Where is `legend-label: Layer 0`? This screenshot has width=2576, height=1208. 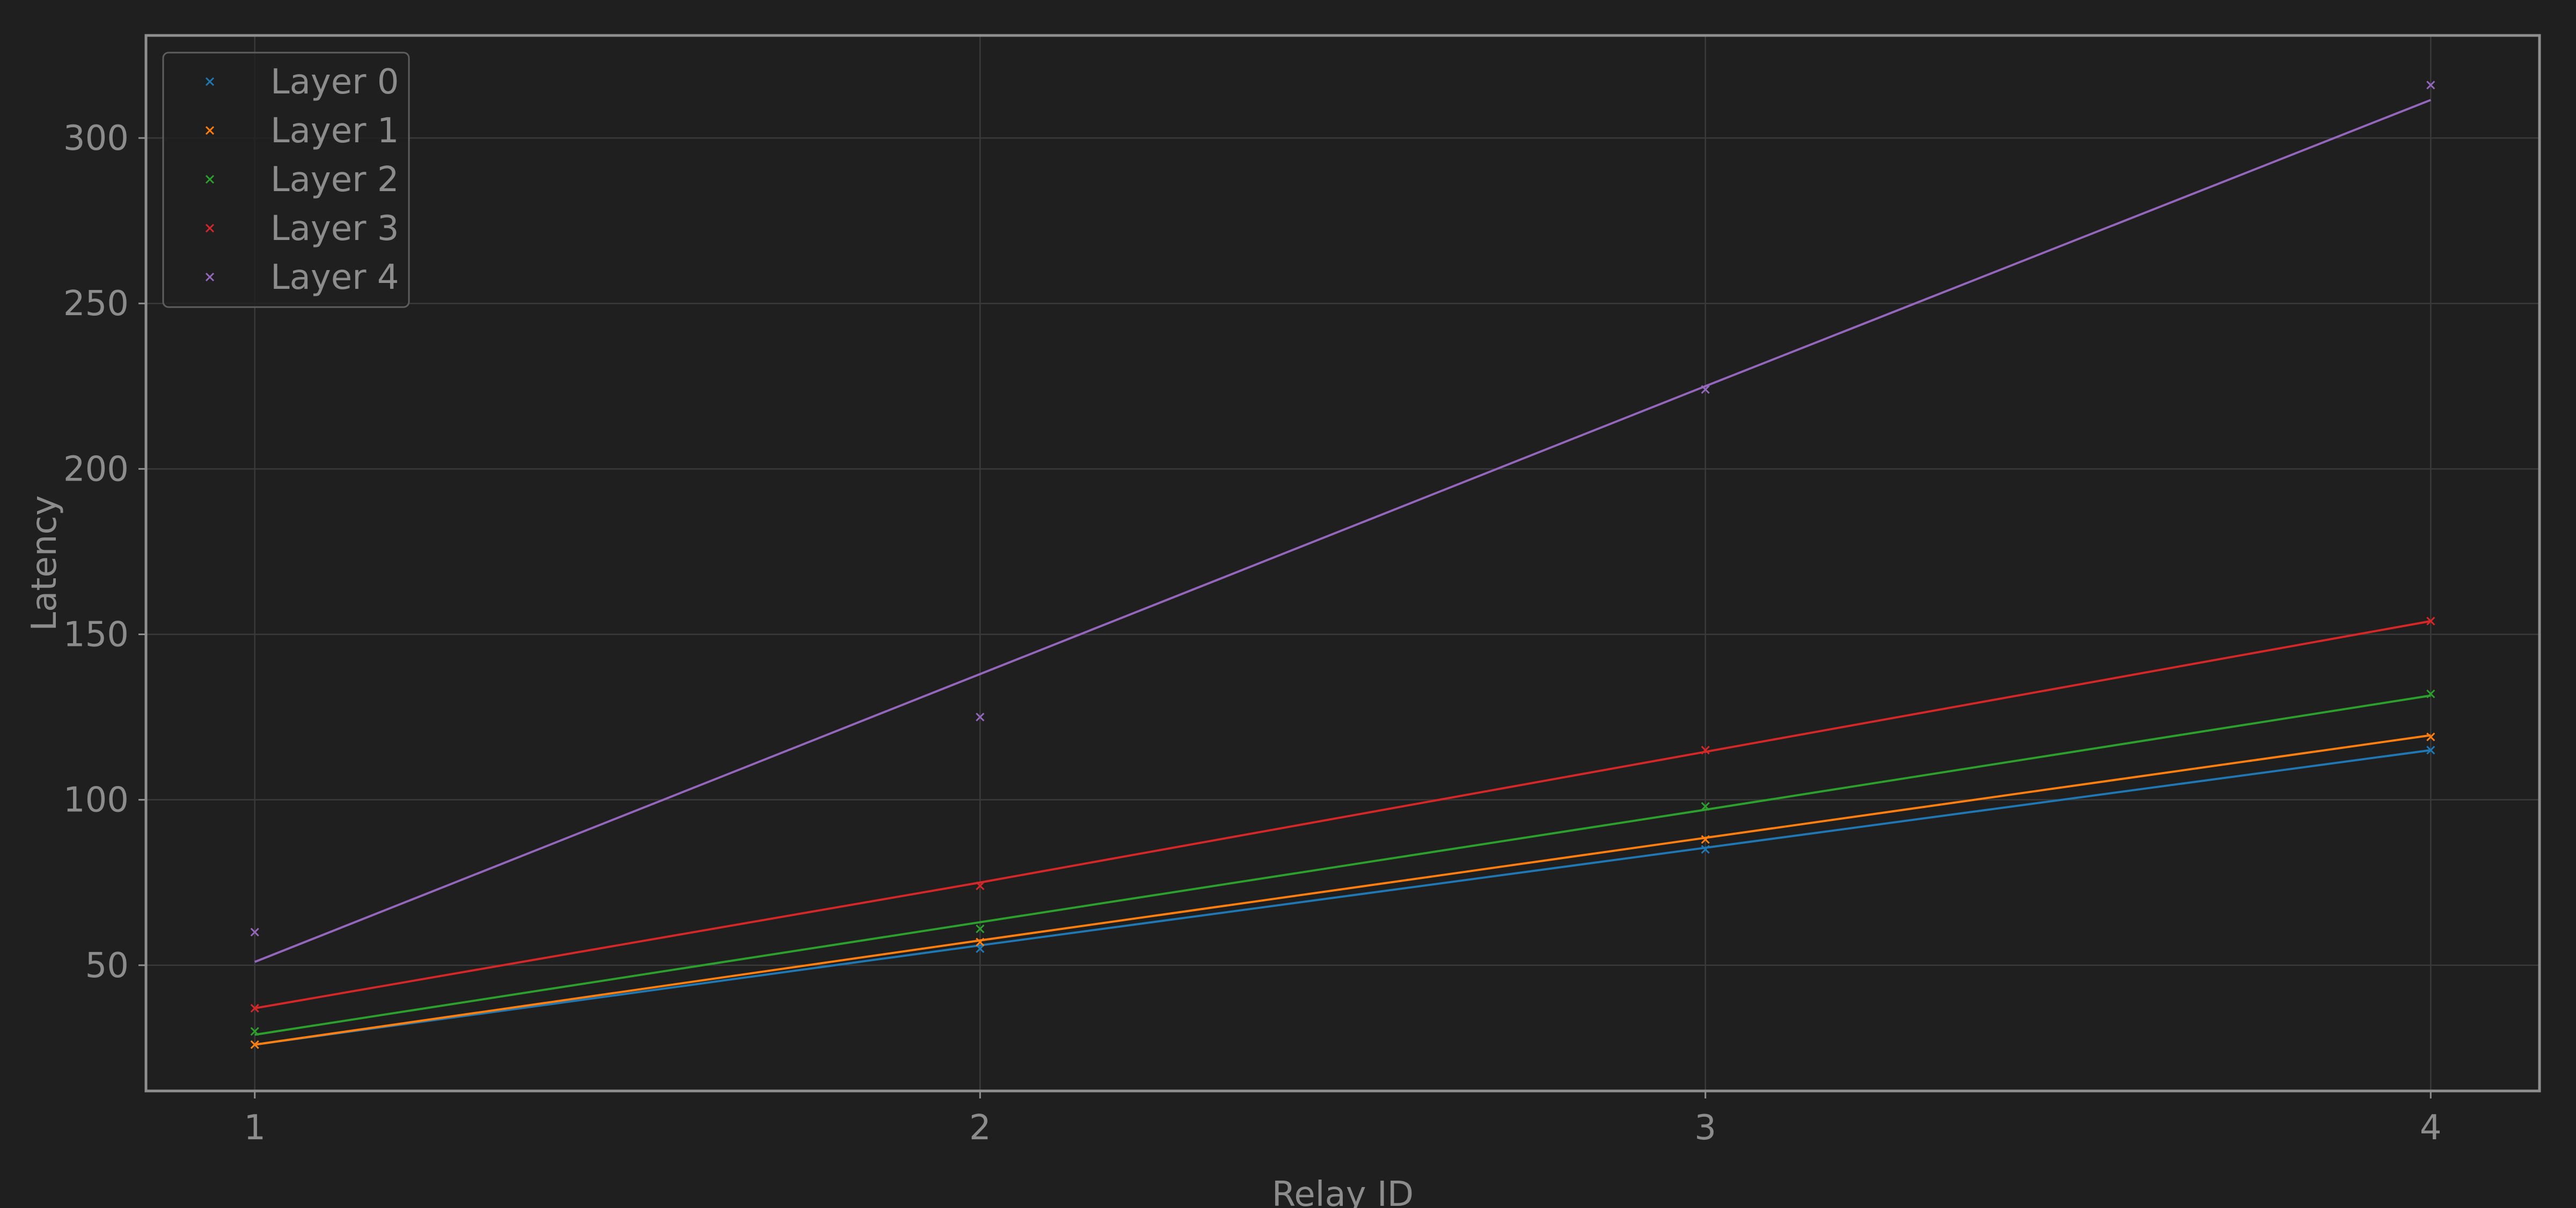
legend-label: Layer 0 is located at coordinates (334, 82).